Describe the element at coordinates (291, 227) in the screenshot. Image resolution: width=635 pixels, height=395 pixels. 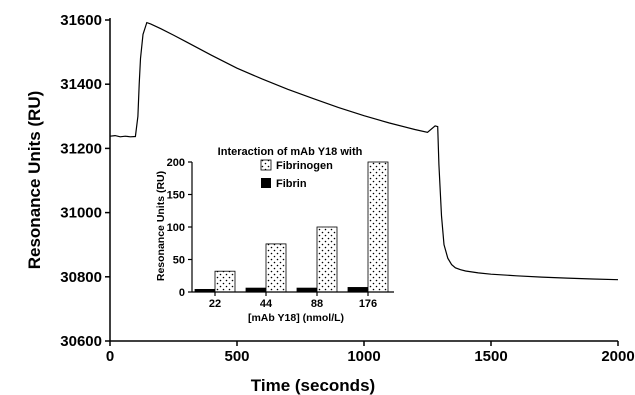
I see `inset-bars` at that location.